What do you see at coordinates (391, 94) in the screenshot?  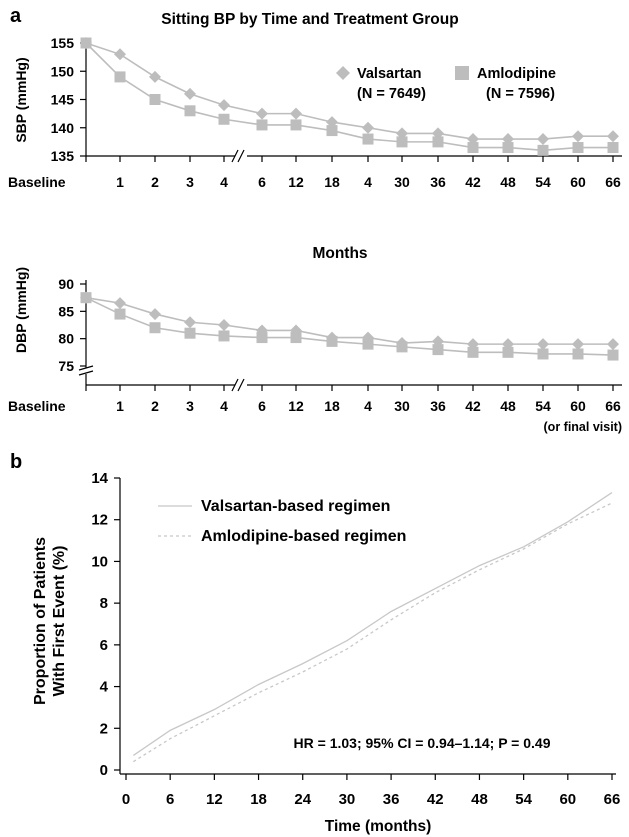 I see `legend-n-valsartan: (N = 7649)` at bounding box center [391, 94].